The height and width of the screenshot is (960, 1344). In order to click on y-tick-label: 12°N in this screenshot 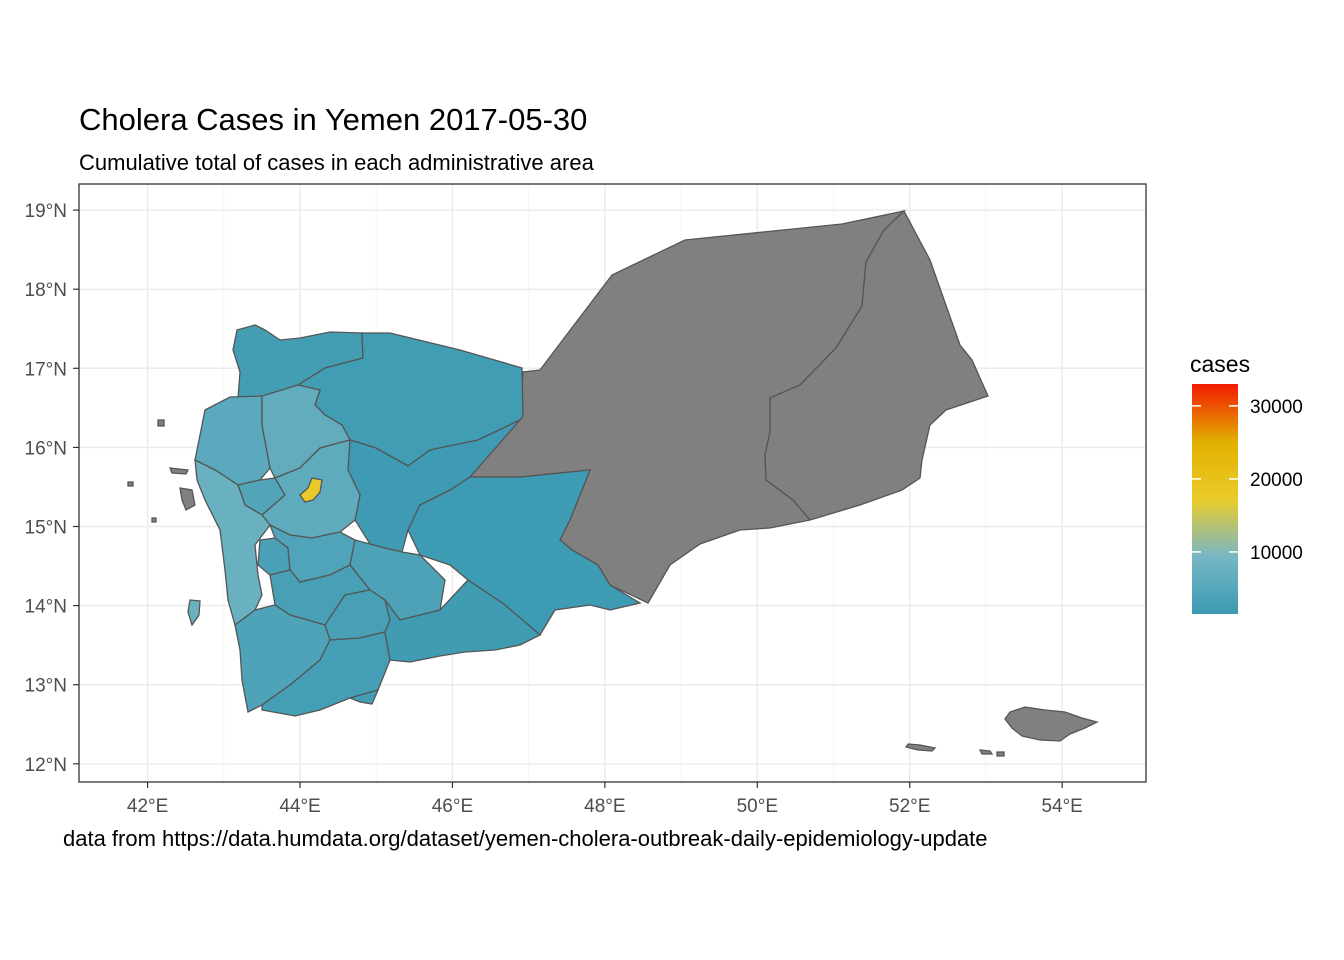, I will do `click(46, 765)`.